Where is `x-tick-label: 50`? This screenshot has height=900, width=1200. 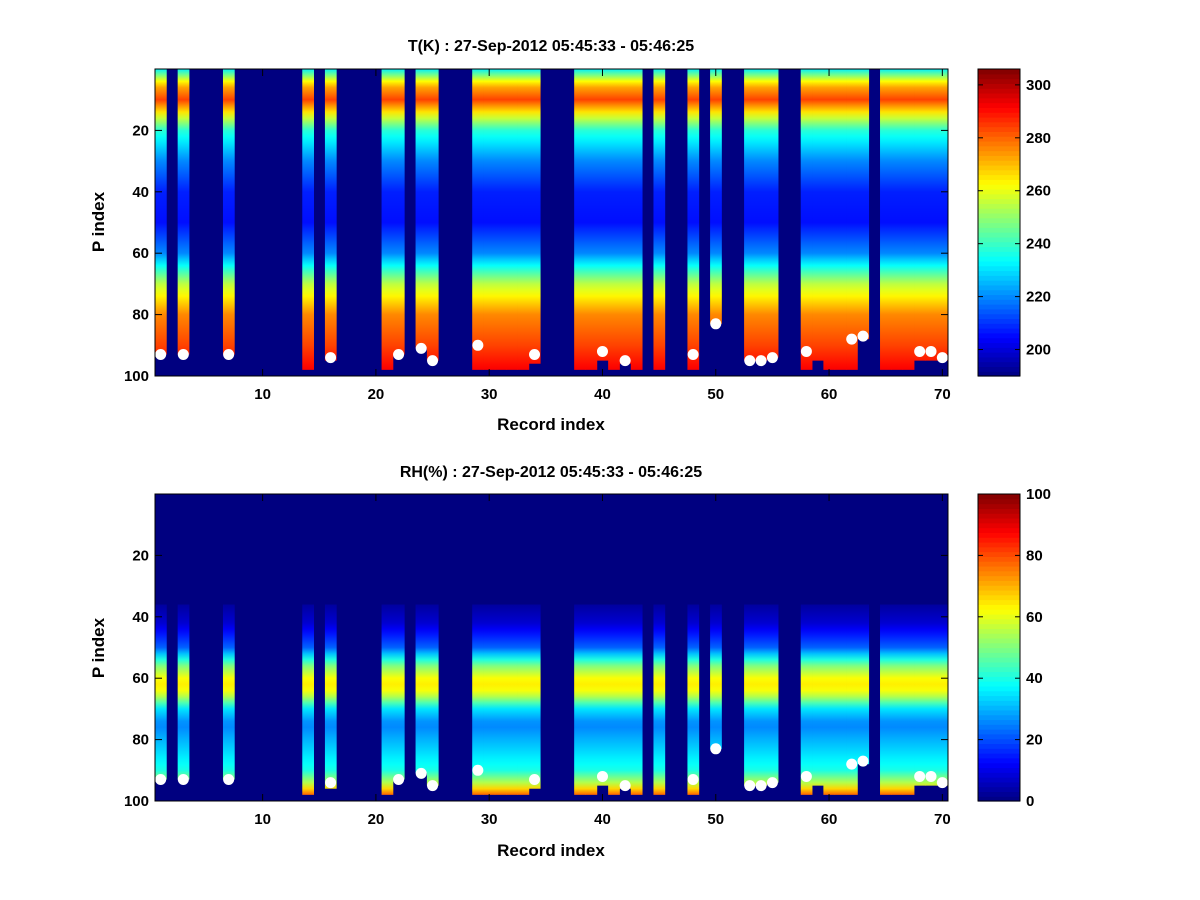 x-tick-label: 50 is located at coordinates (715, 819).